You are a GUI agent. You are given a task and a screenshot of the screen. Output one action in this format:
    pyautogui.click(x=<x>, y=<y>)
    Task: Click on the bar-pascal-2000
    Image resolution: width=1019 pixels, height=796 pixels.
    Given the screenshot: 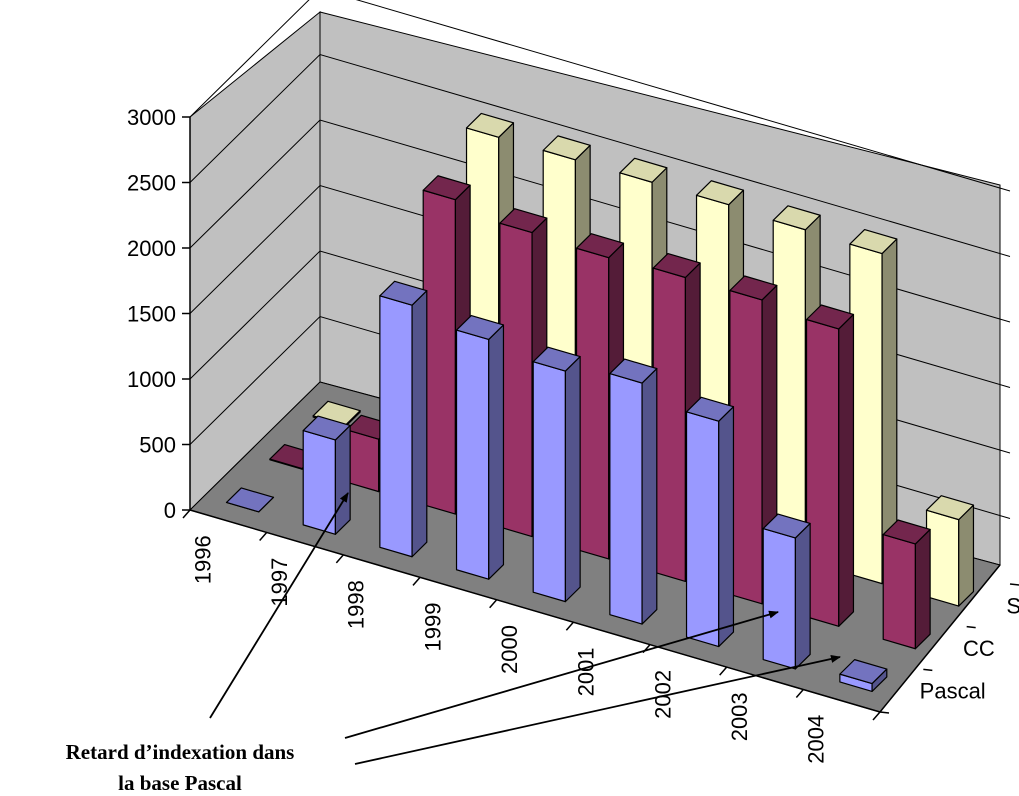 What is the action you would take?
    pyautogui.click(x=556, y=474)
    